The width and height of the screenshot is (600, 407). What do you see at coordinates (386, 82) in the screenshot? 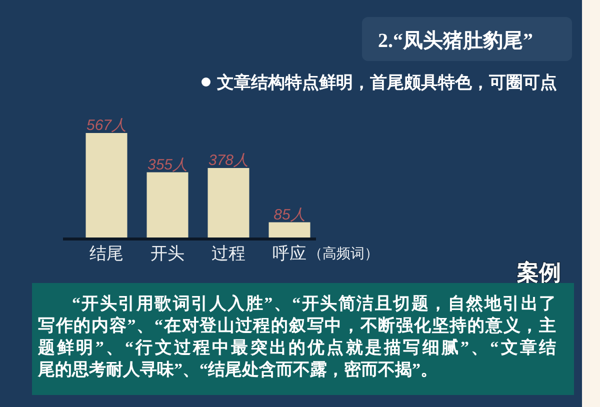
I see `text: 文章结构特点鲜明，首尾颇具特色，可圈可点` at bounding box center [386, 82].